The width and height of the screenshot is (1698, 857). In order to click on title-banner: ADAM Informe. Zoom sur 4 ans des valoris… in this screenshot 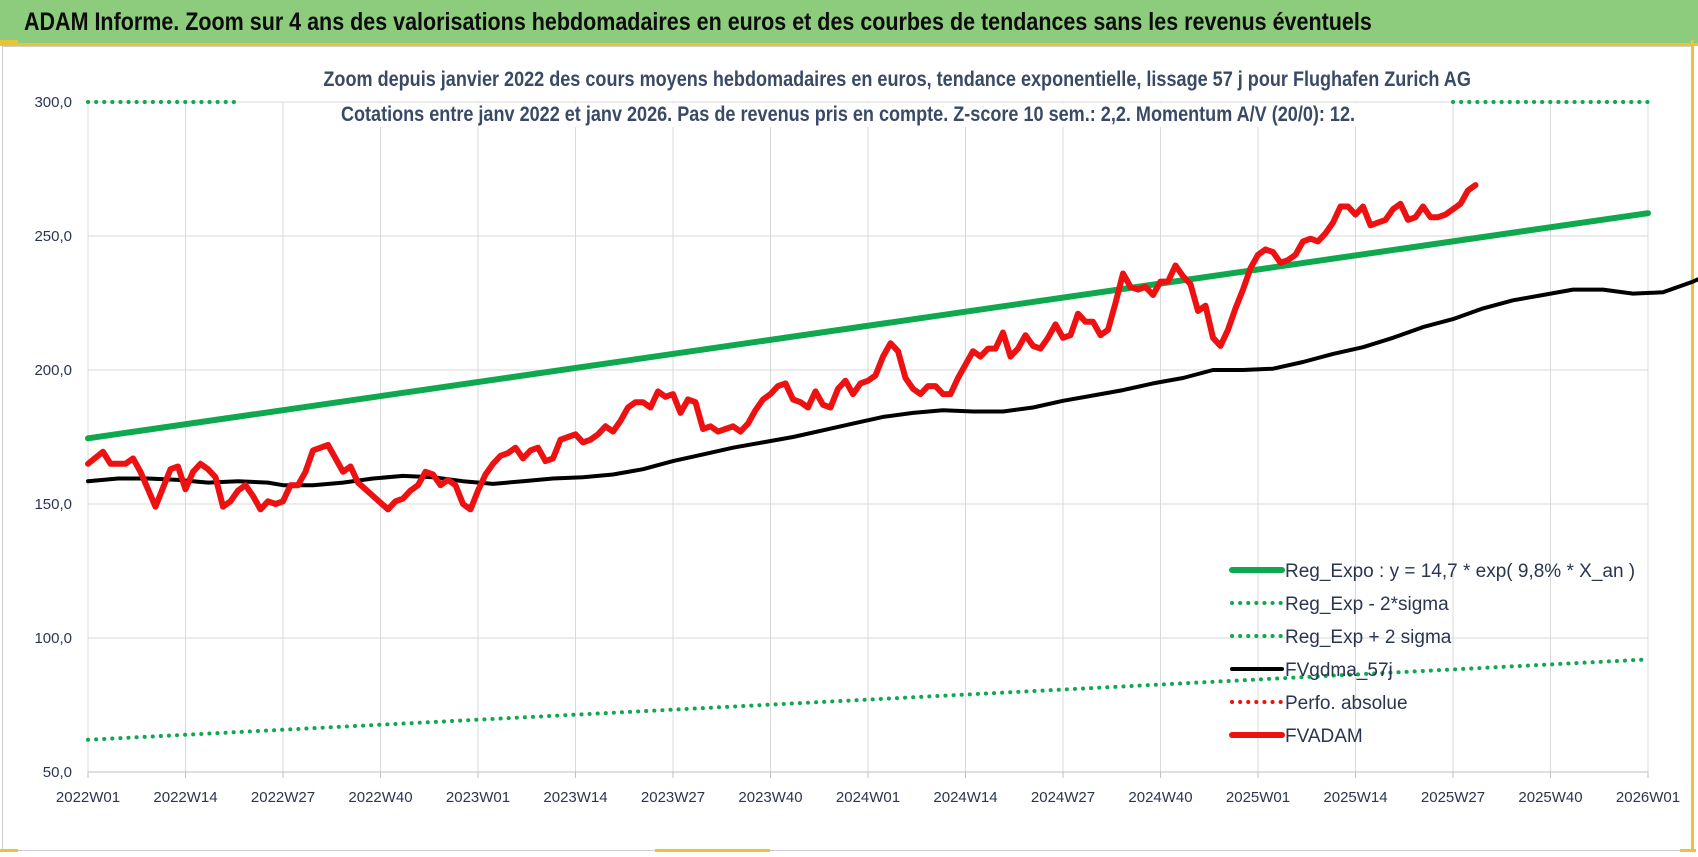, I will do `click(849, 23)`.